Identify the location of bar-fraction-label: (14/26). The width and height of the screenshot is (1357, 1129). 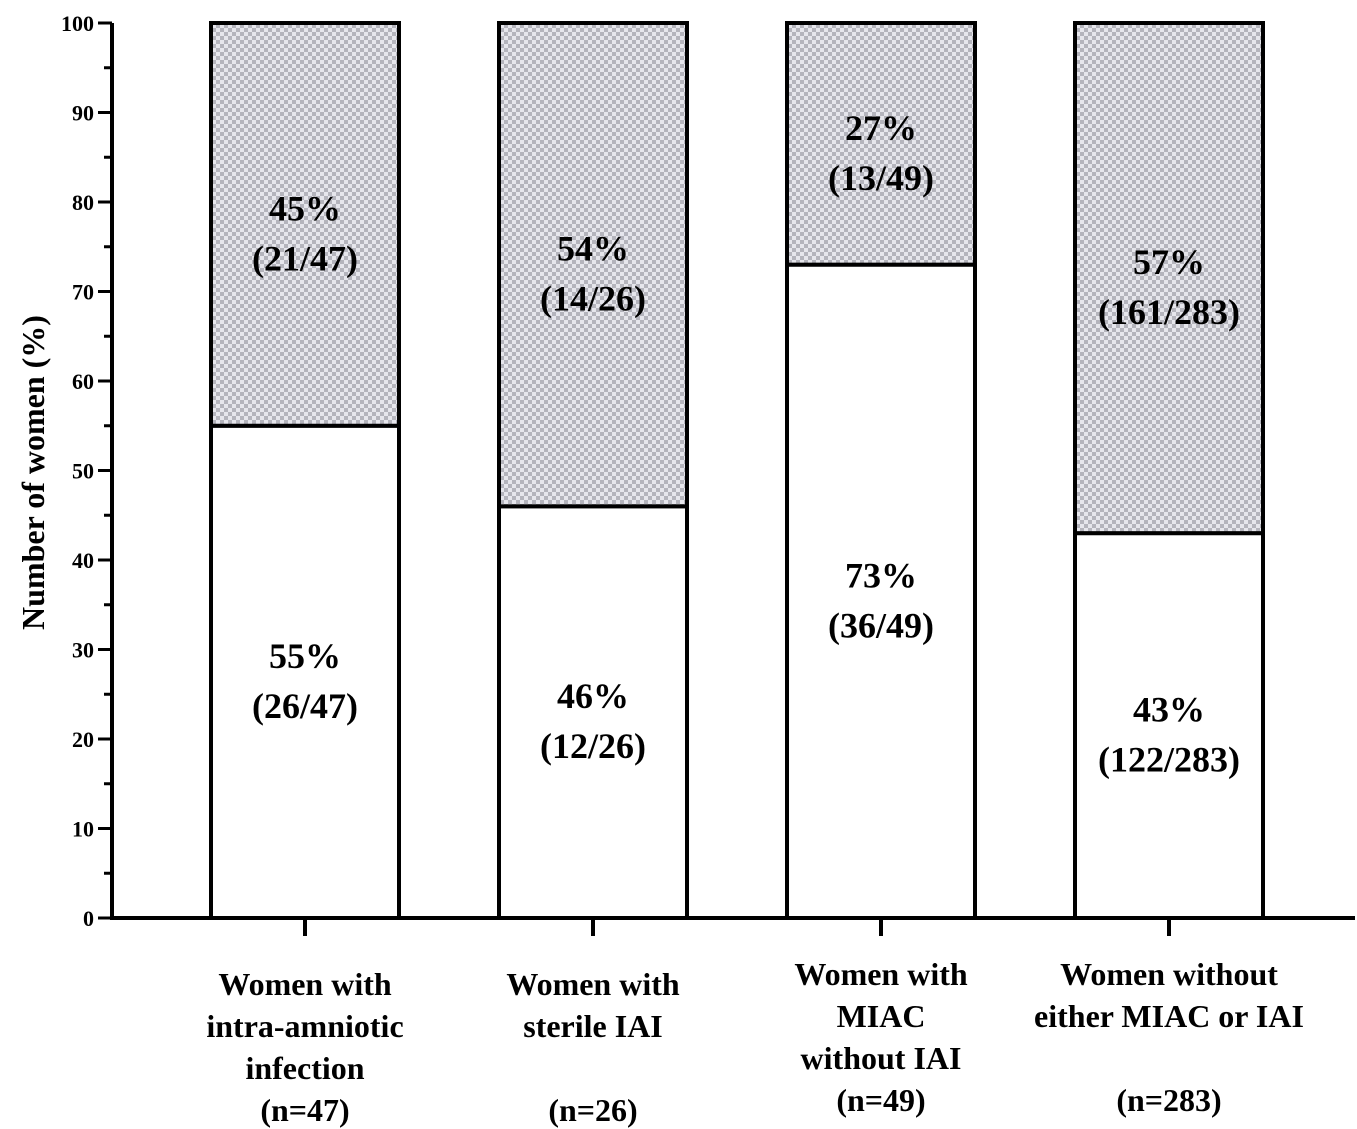
(593, 299).